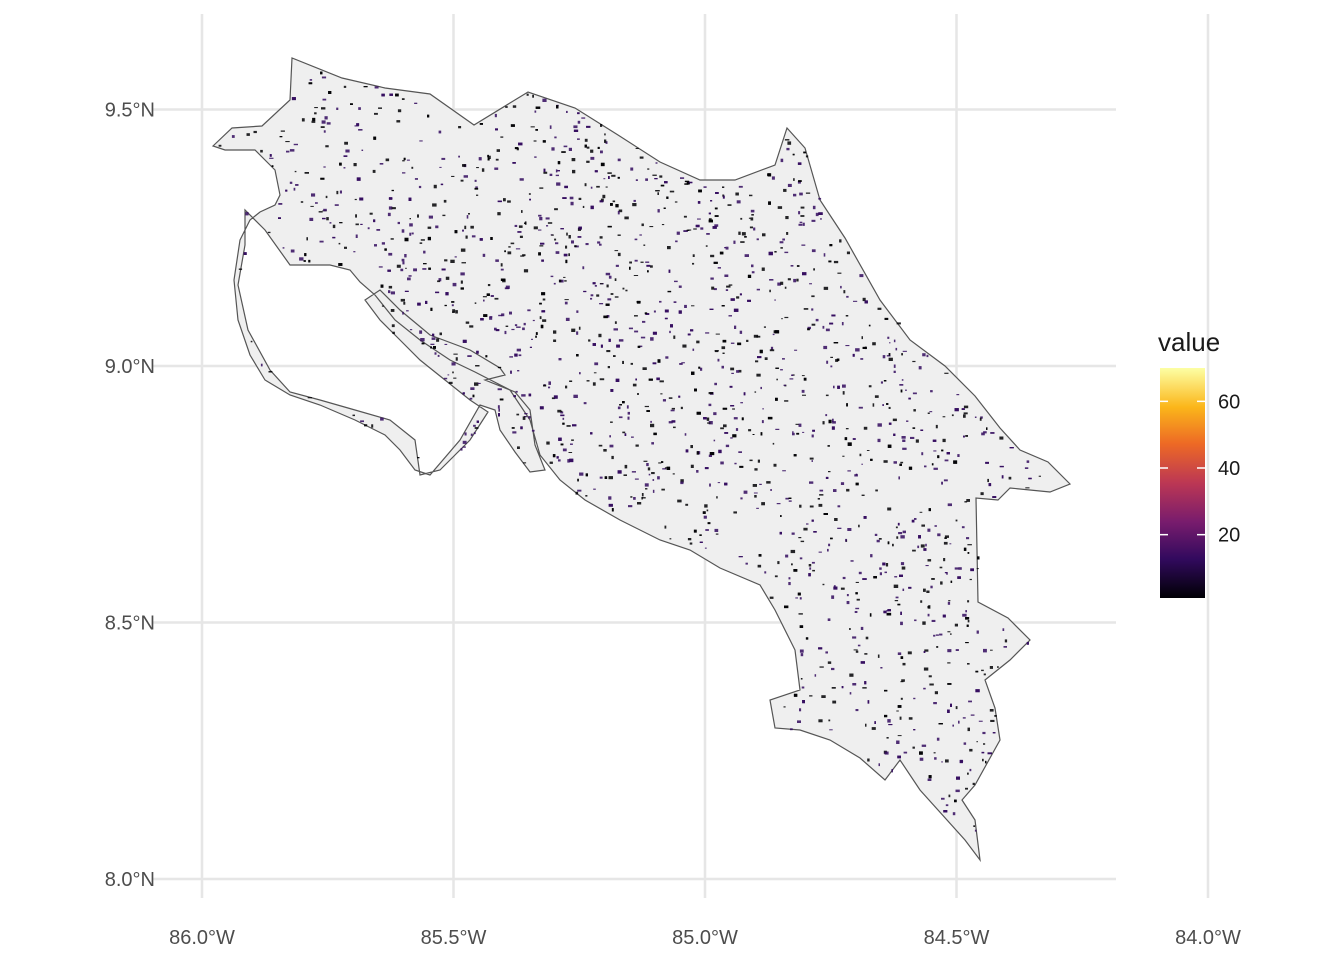  I want to click on legend-label: 40, so click(1229, 469).